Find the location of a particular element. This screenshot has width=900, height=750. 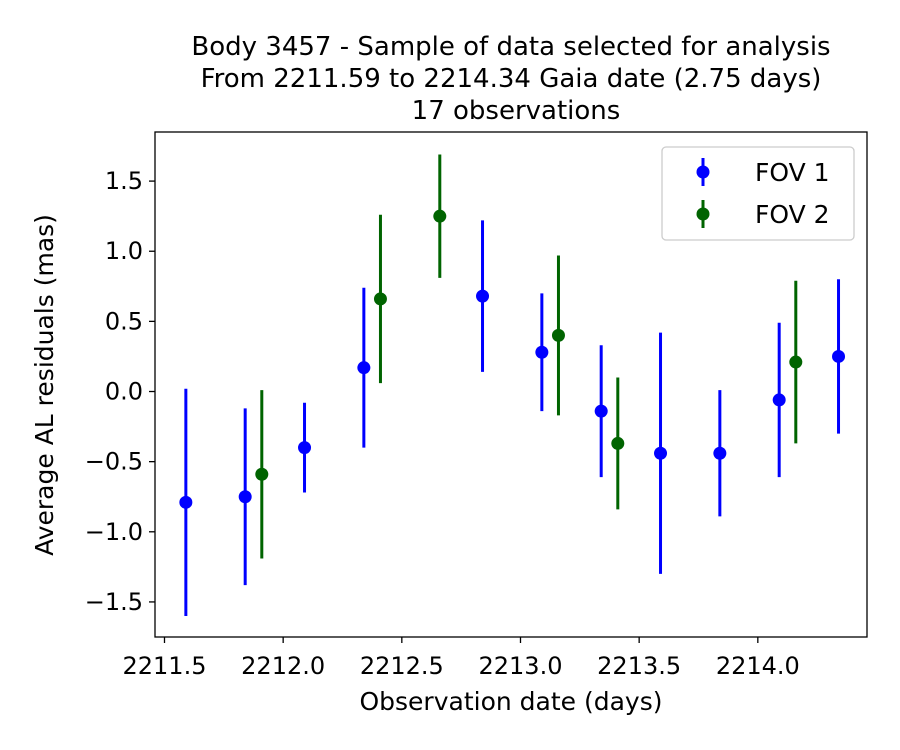

legend-label: FOV 1 is located at coordinates (792, 172).